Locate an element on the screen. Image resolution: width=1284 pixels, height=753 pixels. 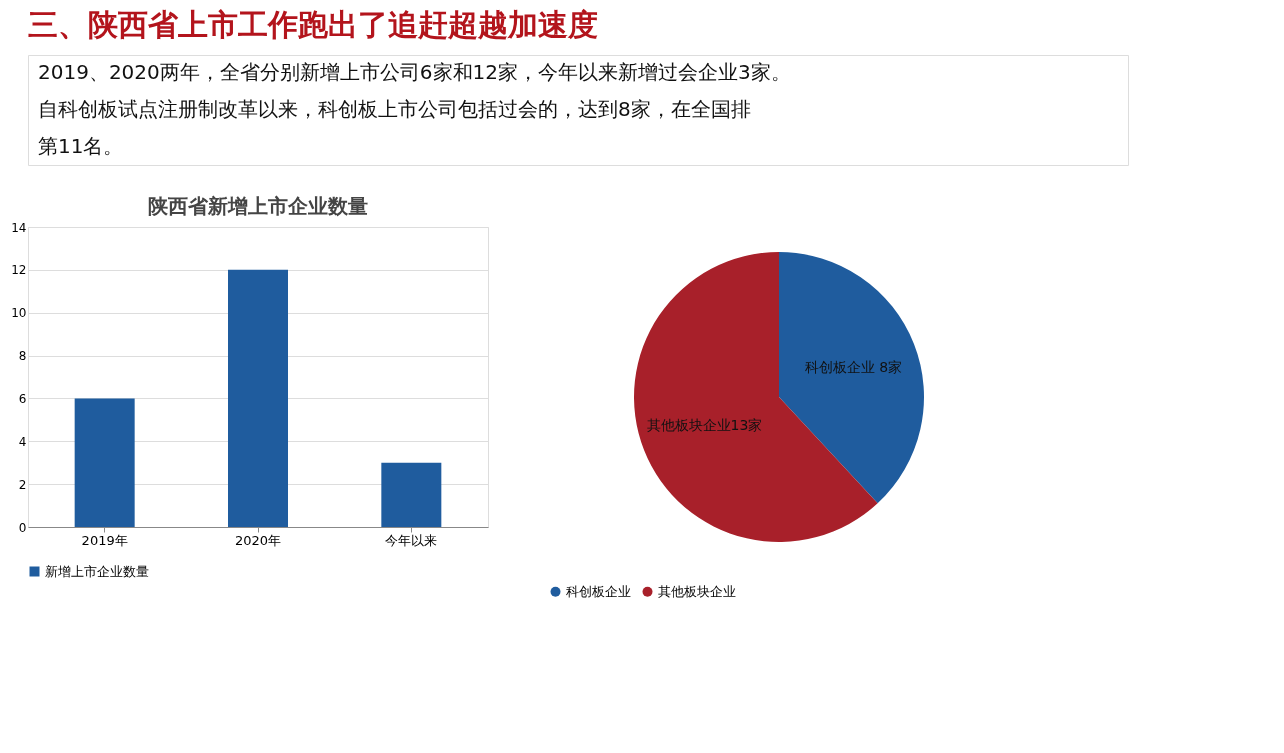
data-label: 科创板企业 8家 is located at coordinates (853, 366).